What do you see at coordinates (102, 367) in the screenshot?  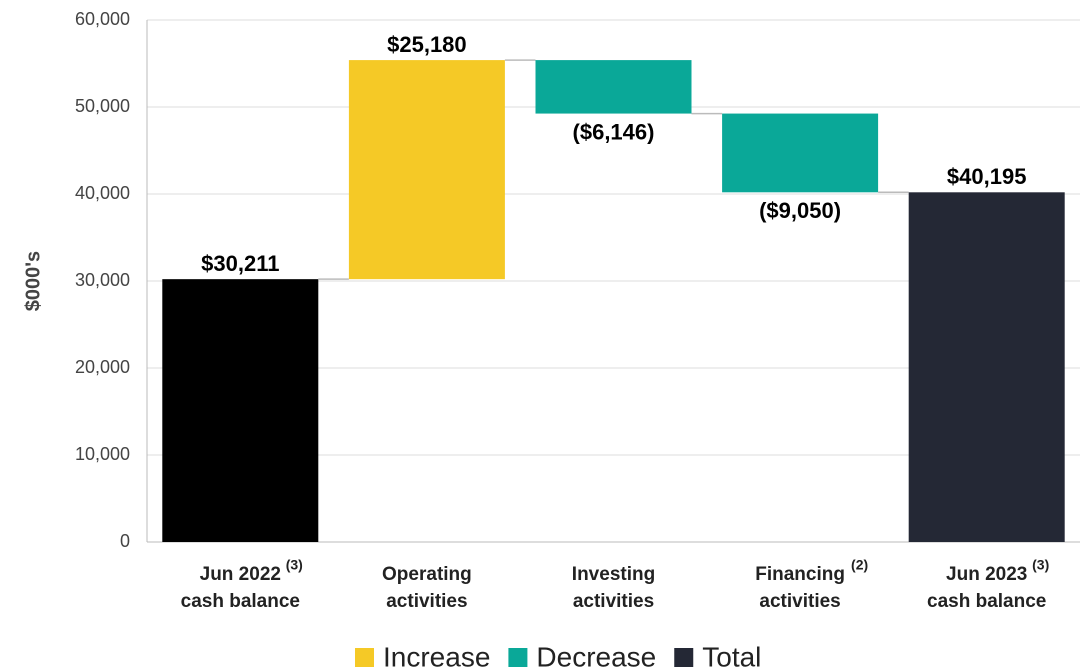 I see `y-tick-label: 20,000` at bounding box center [102, 367].